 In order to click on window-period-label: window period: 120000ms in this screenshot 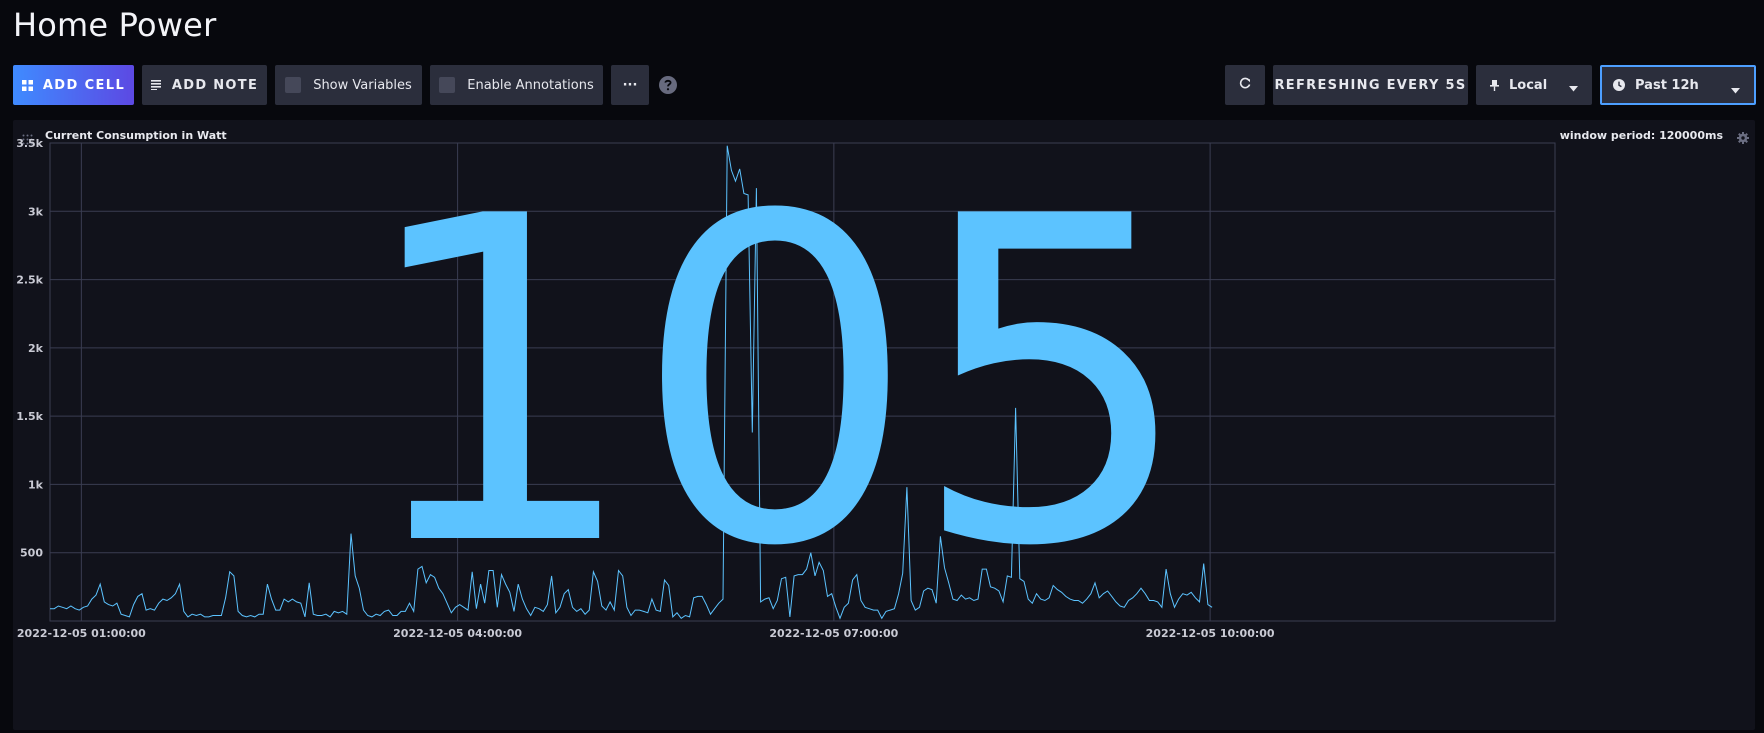, I will do `click(1641, 135)`.